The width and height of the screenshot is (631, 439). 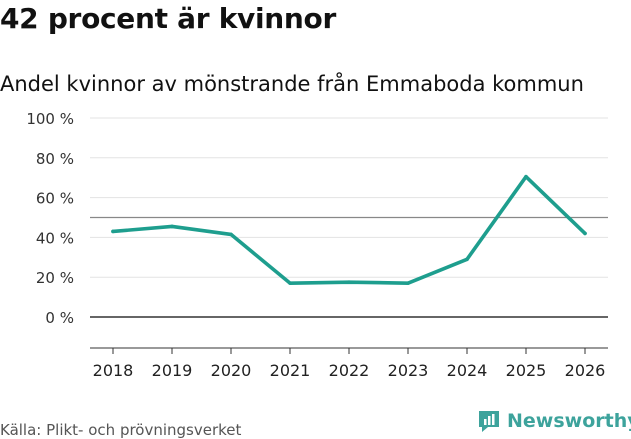 What do you see at coordinates (467, 259) in the screenshot?
I see `data-point-2024` at bounding box center [467, 259].